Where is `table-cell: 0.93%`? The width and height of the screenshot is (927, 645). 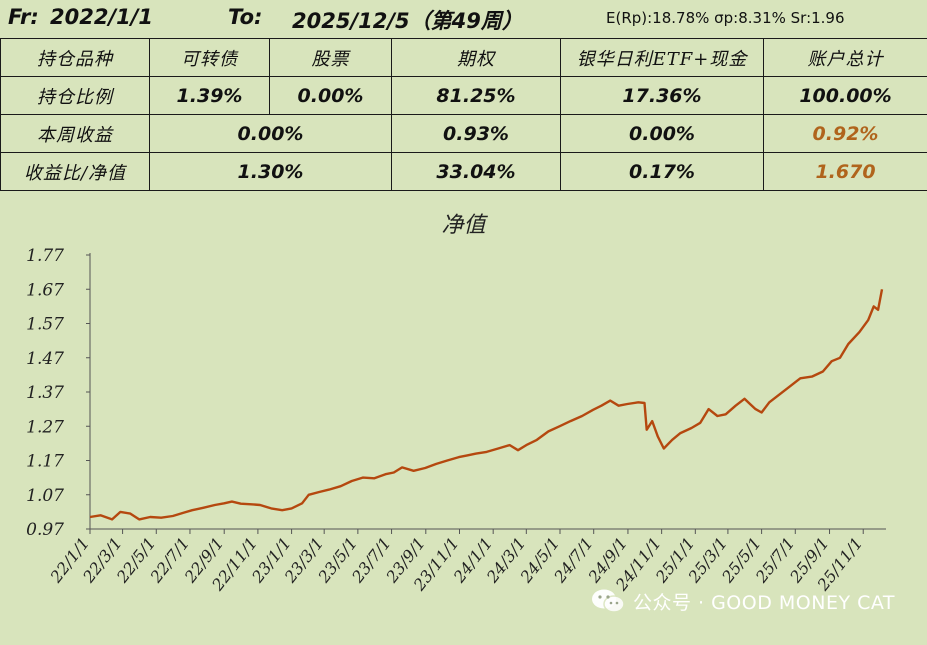 table-cell: 0.93% is located at coordinates (476, 133).